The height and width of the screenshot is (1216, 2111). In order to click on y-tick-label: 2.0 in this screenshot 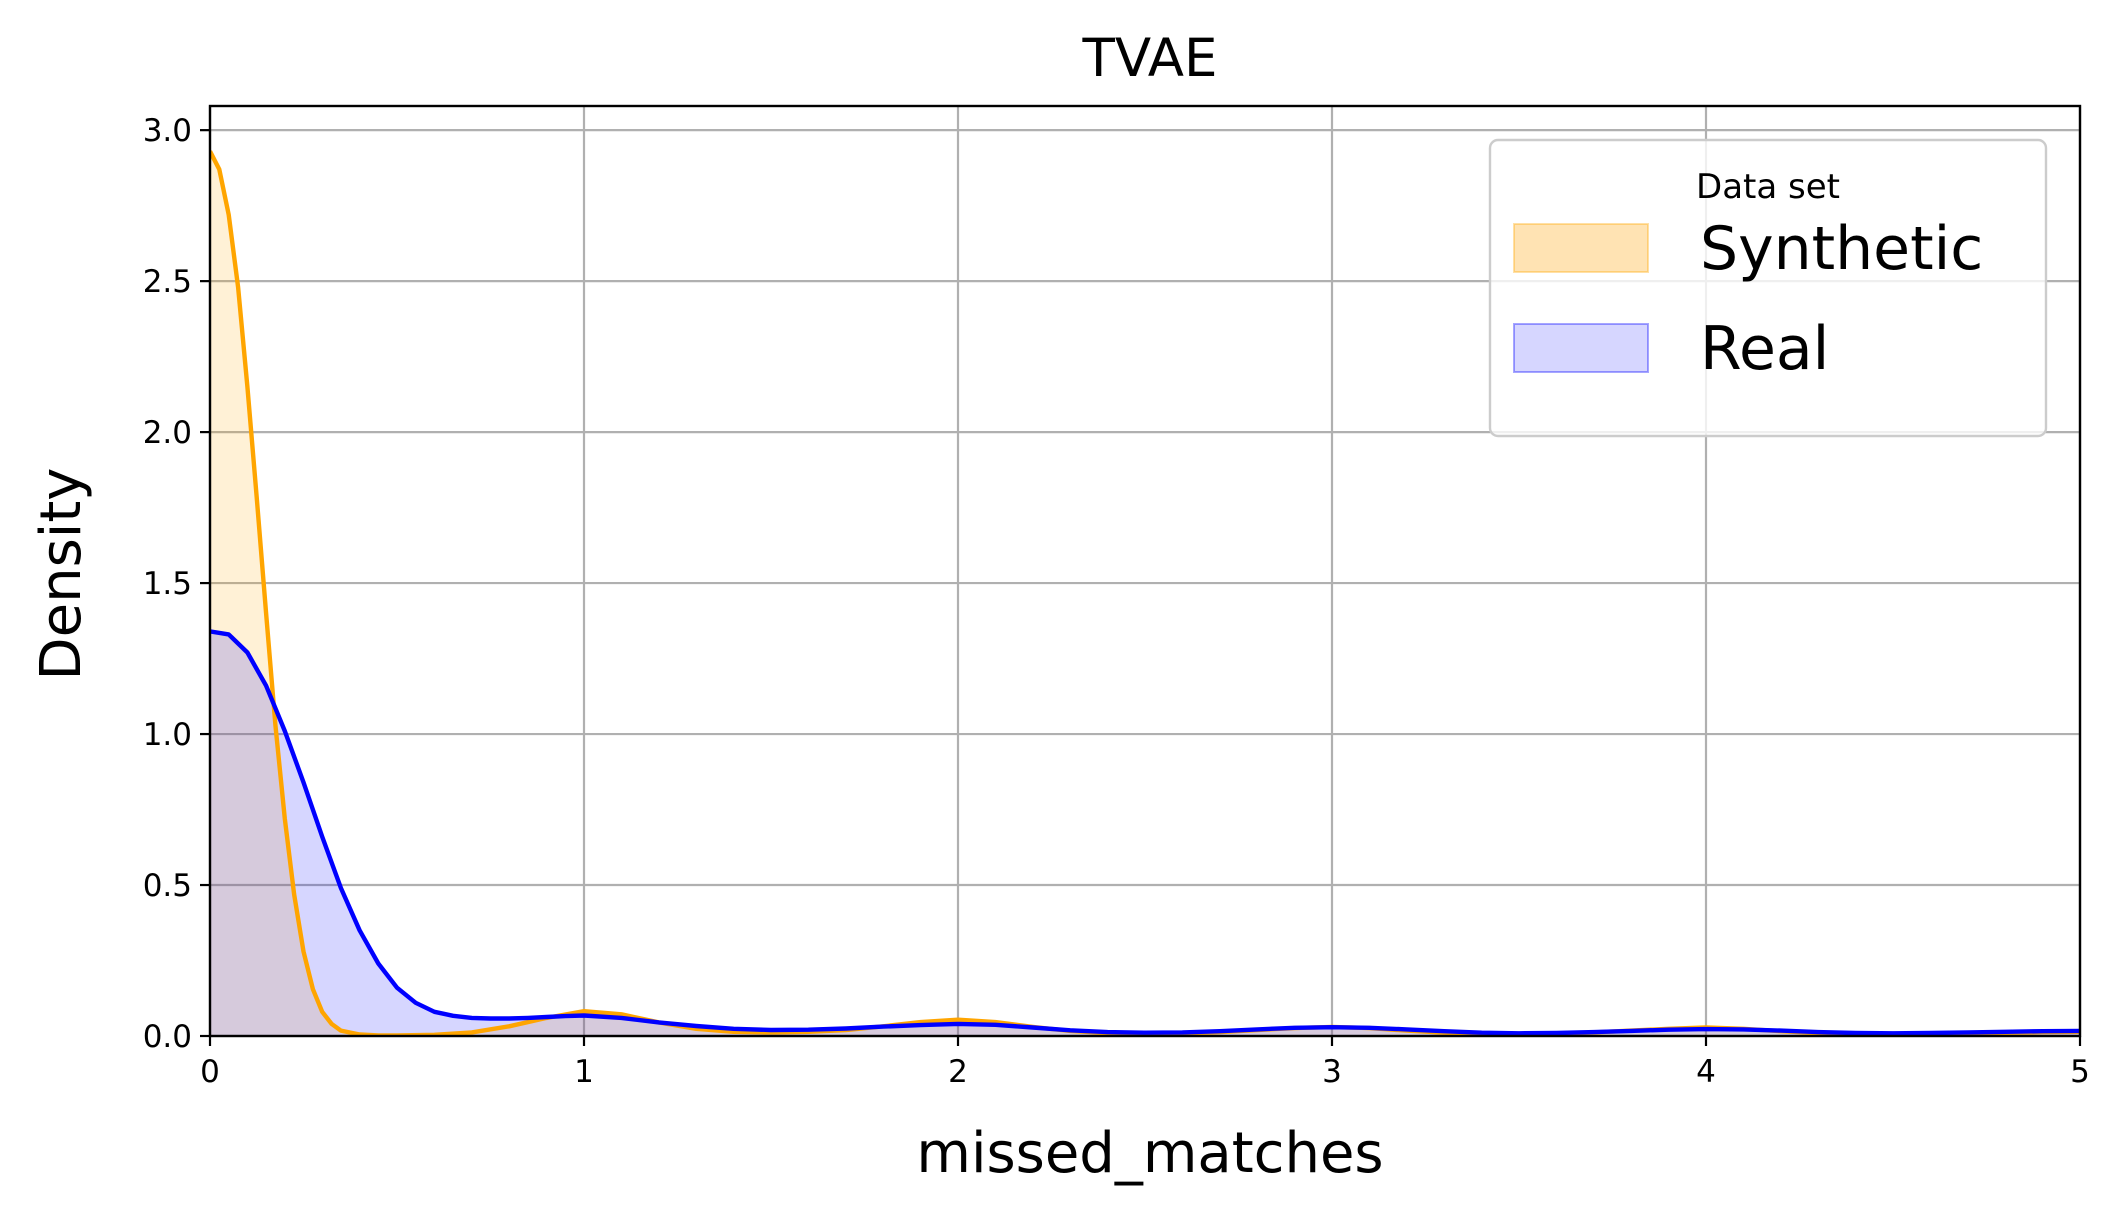, I will do `click(167, 433)`.